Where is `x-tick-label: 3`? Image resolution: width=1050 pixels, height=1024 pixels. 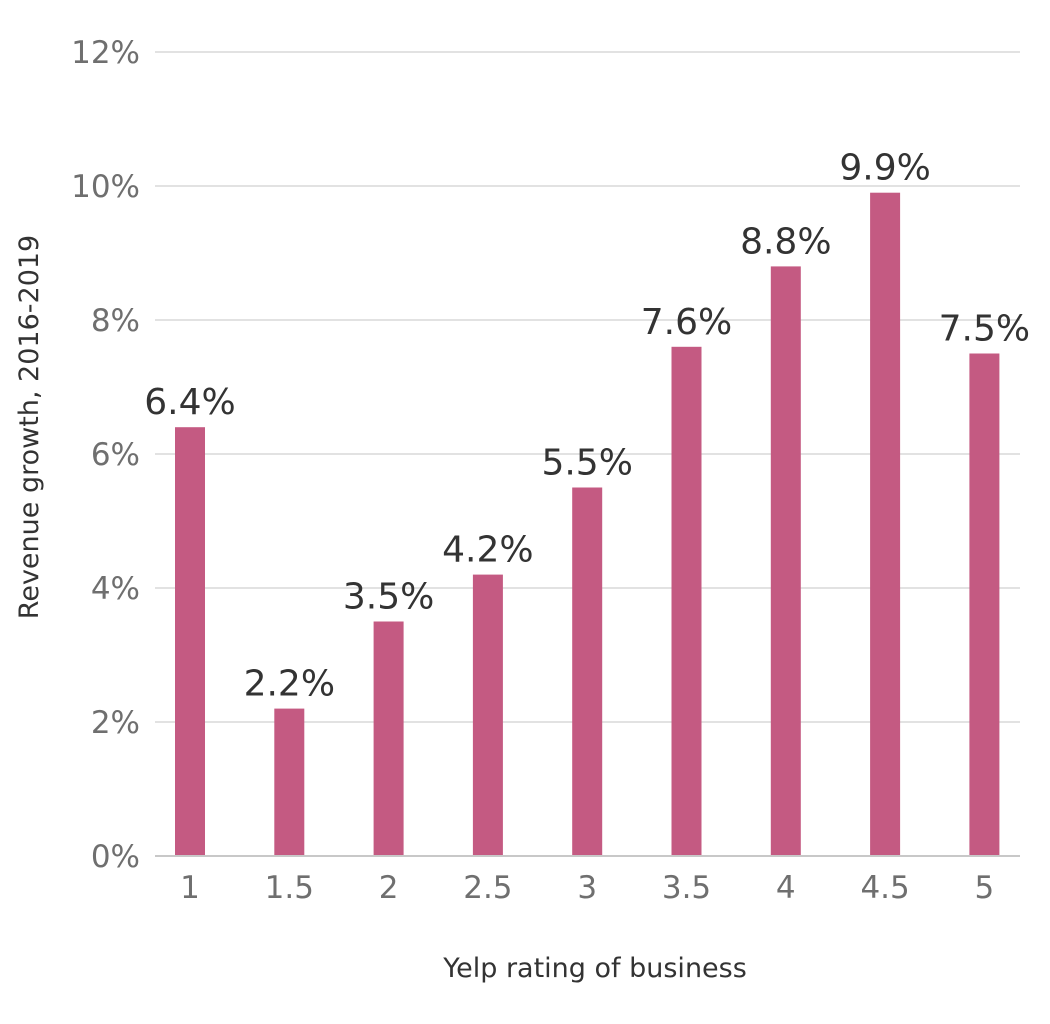 x-tick-label: 3 is located at coordinates (587, 888).